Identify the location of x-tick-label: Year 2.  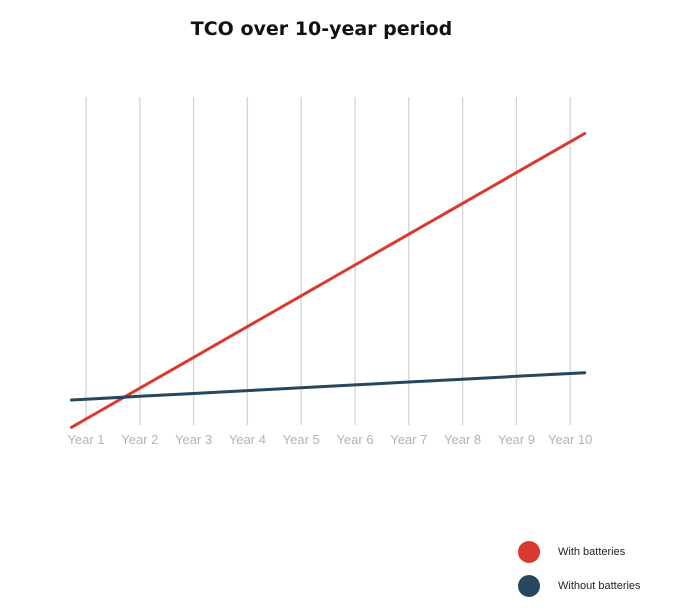
(139, 439).